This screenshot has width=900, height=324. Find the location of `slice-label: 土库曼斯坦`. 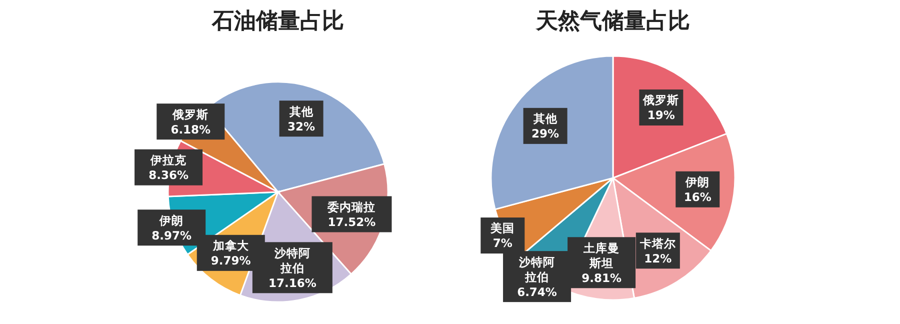

slice-label: 土库曼斯坦 is located at coordinates (601, 255).